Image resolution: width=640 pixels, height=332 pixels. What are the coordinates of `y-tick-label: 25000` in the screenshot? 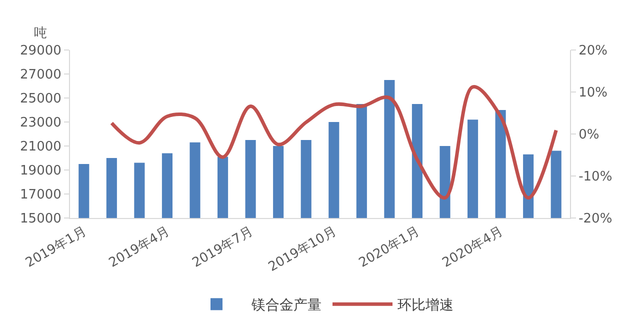 It's located at (41, 99).